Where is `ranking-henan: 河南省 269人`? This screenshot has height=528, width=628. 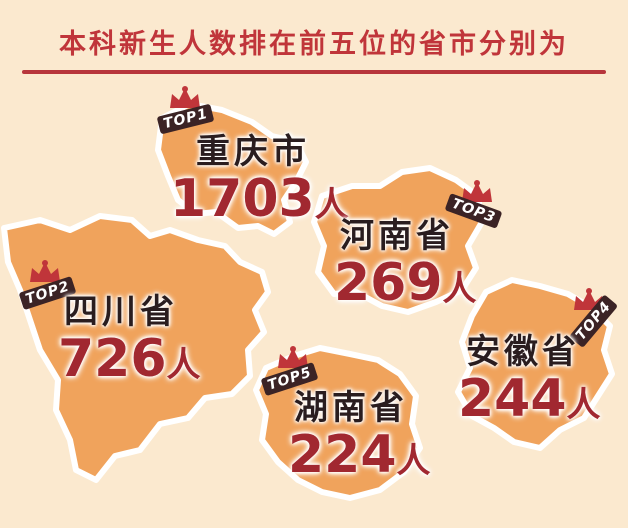
ranking-henan: 河南省 269人 is located at coordinates (405, 258).